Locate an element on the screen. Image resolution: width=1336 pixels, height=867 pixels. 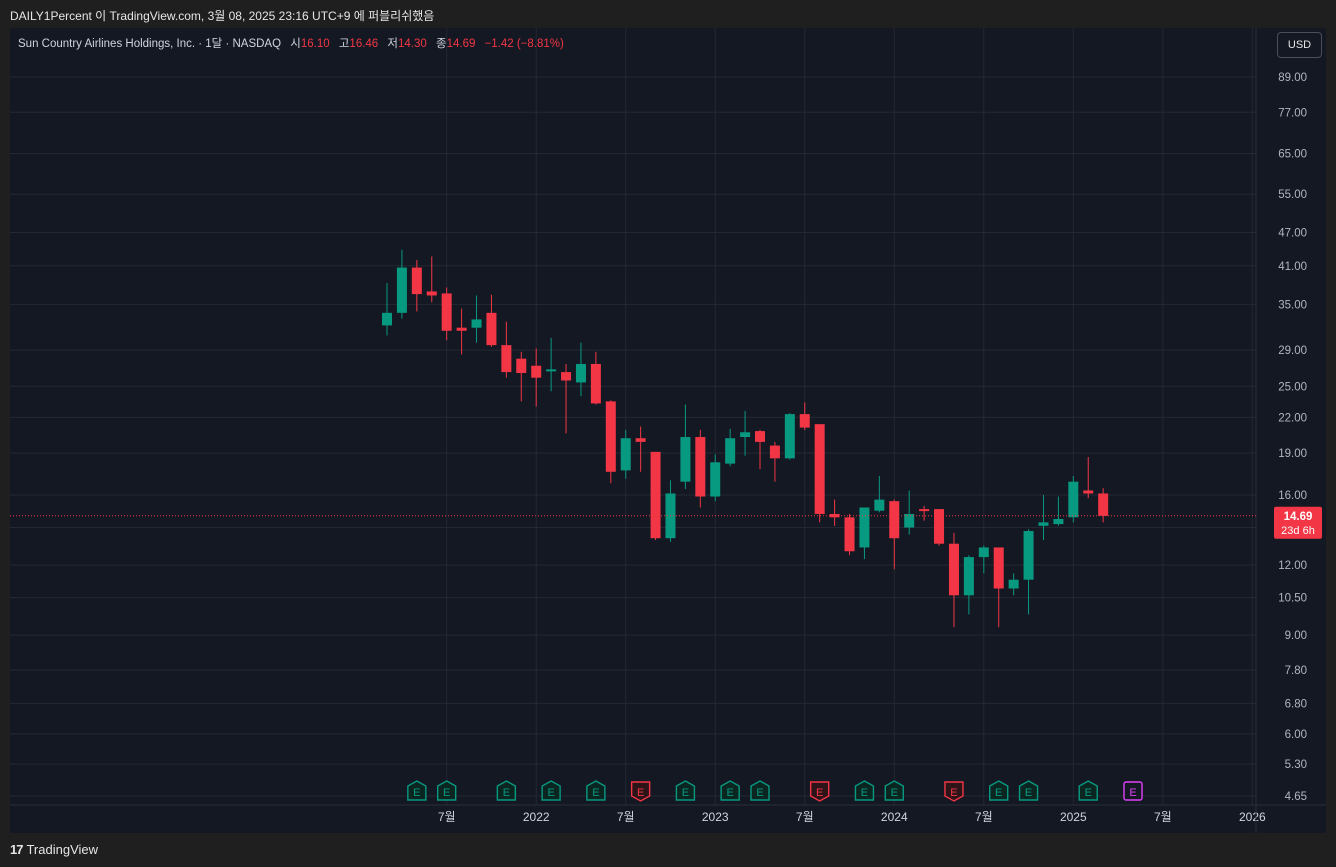
tradingview-brand: 17 TradingView is located at coordinates (54, 849).